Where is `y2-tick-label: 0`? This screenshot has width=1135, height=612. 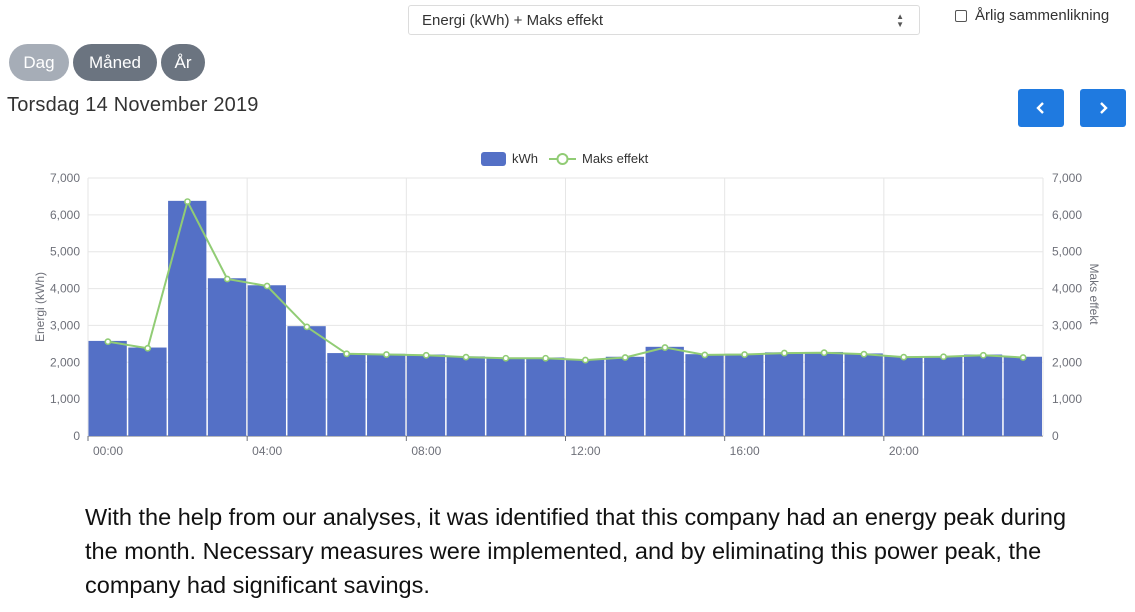
y2-tick-label: 0 is located at coordinates (1055, 436).